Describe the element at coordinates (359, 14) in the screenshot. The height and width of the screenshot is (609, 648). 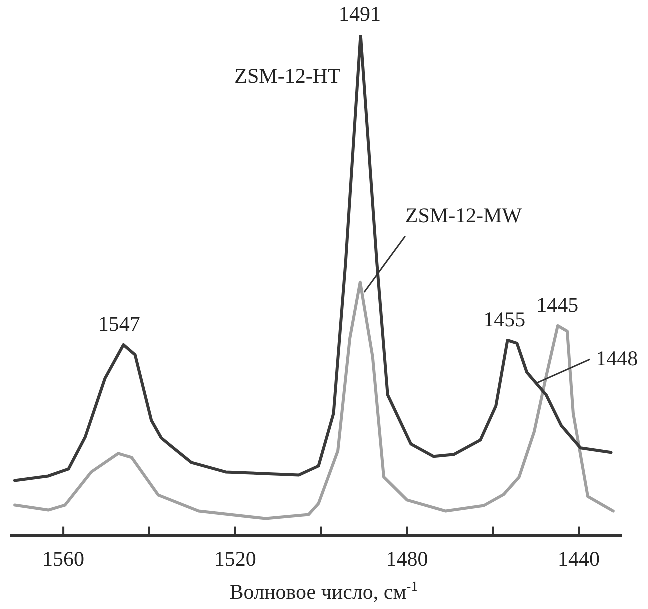
I see `annotation: 1491` at that location.